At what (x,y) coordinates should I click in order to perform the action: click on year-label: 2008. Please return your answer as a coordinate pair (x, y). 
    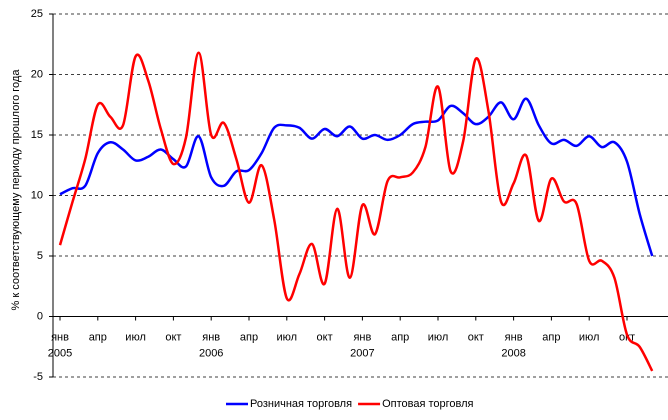
    Looking at the image, I should click on (513, 353).